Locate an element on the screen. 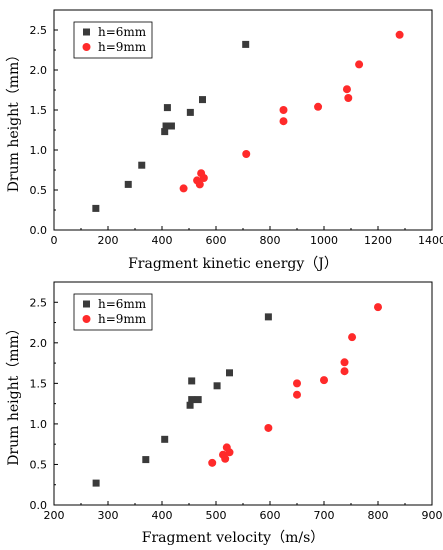  x-axis-title: Fragment kinetic energy（J） is located at coordinates (233, 264).